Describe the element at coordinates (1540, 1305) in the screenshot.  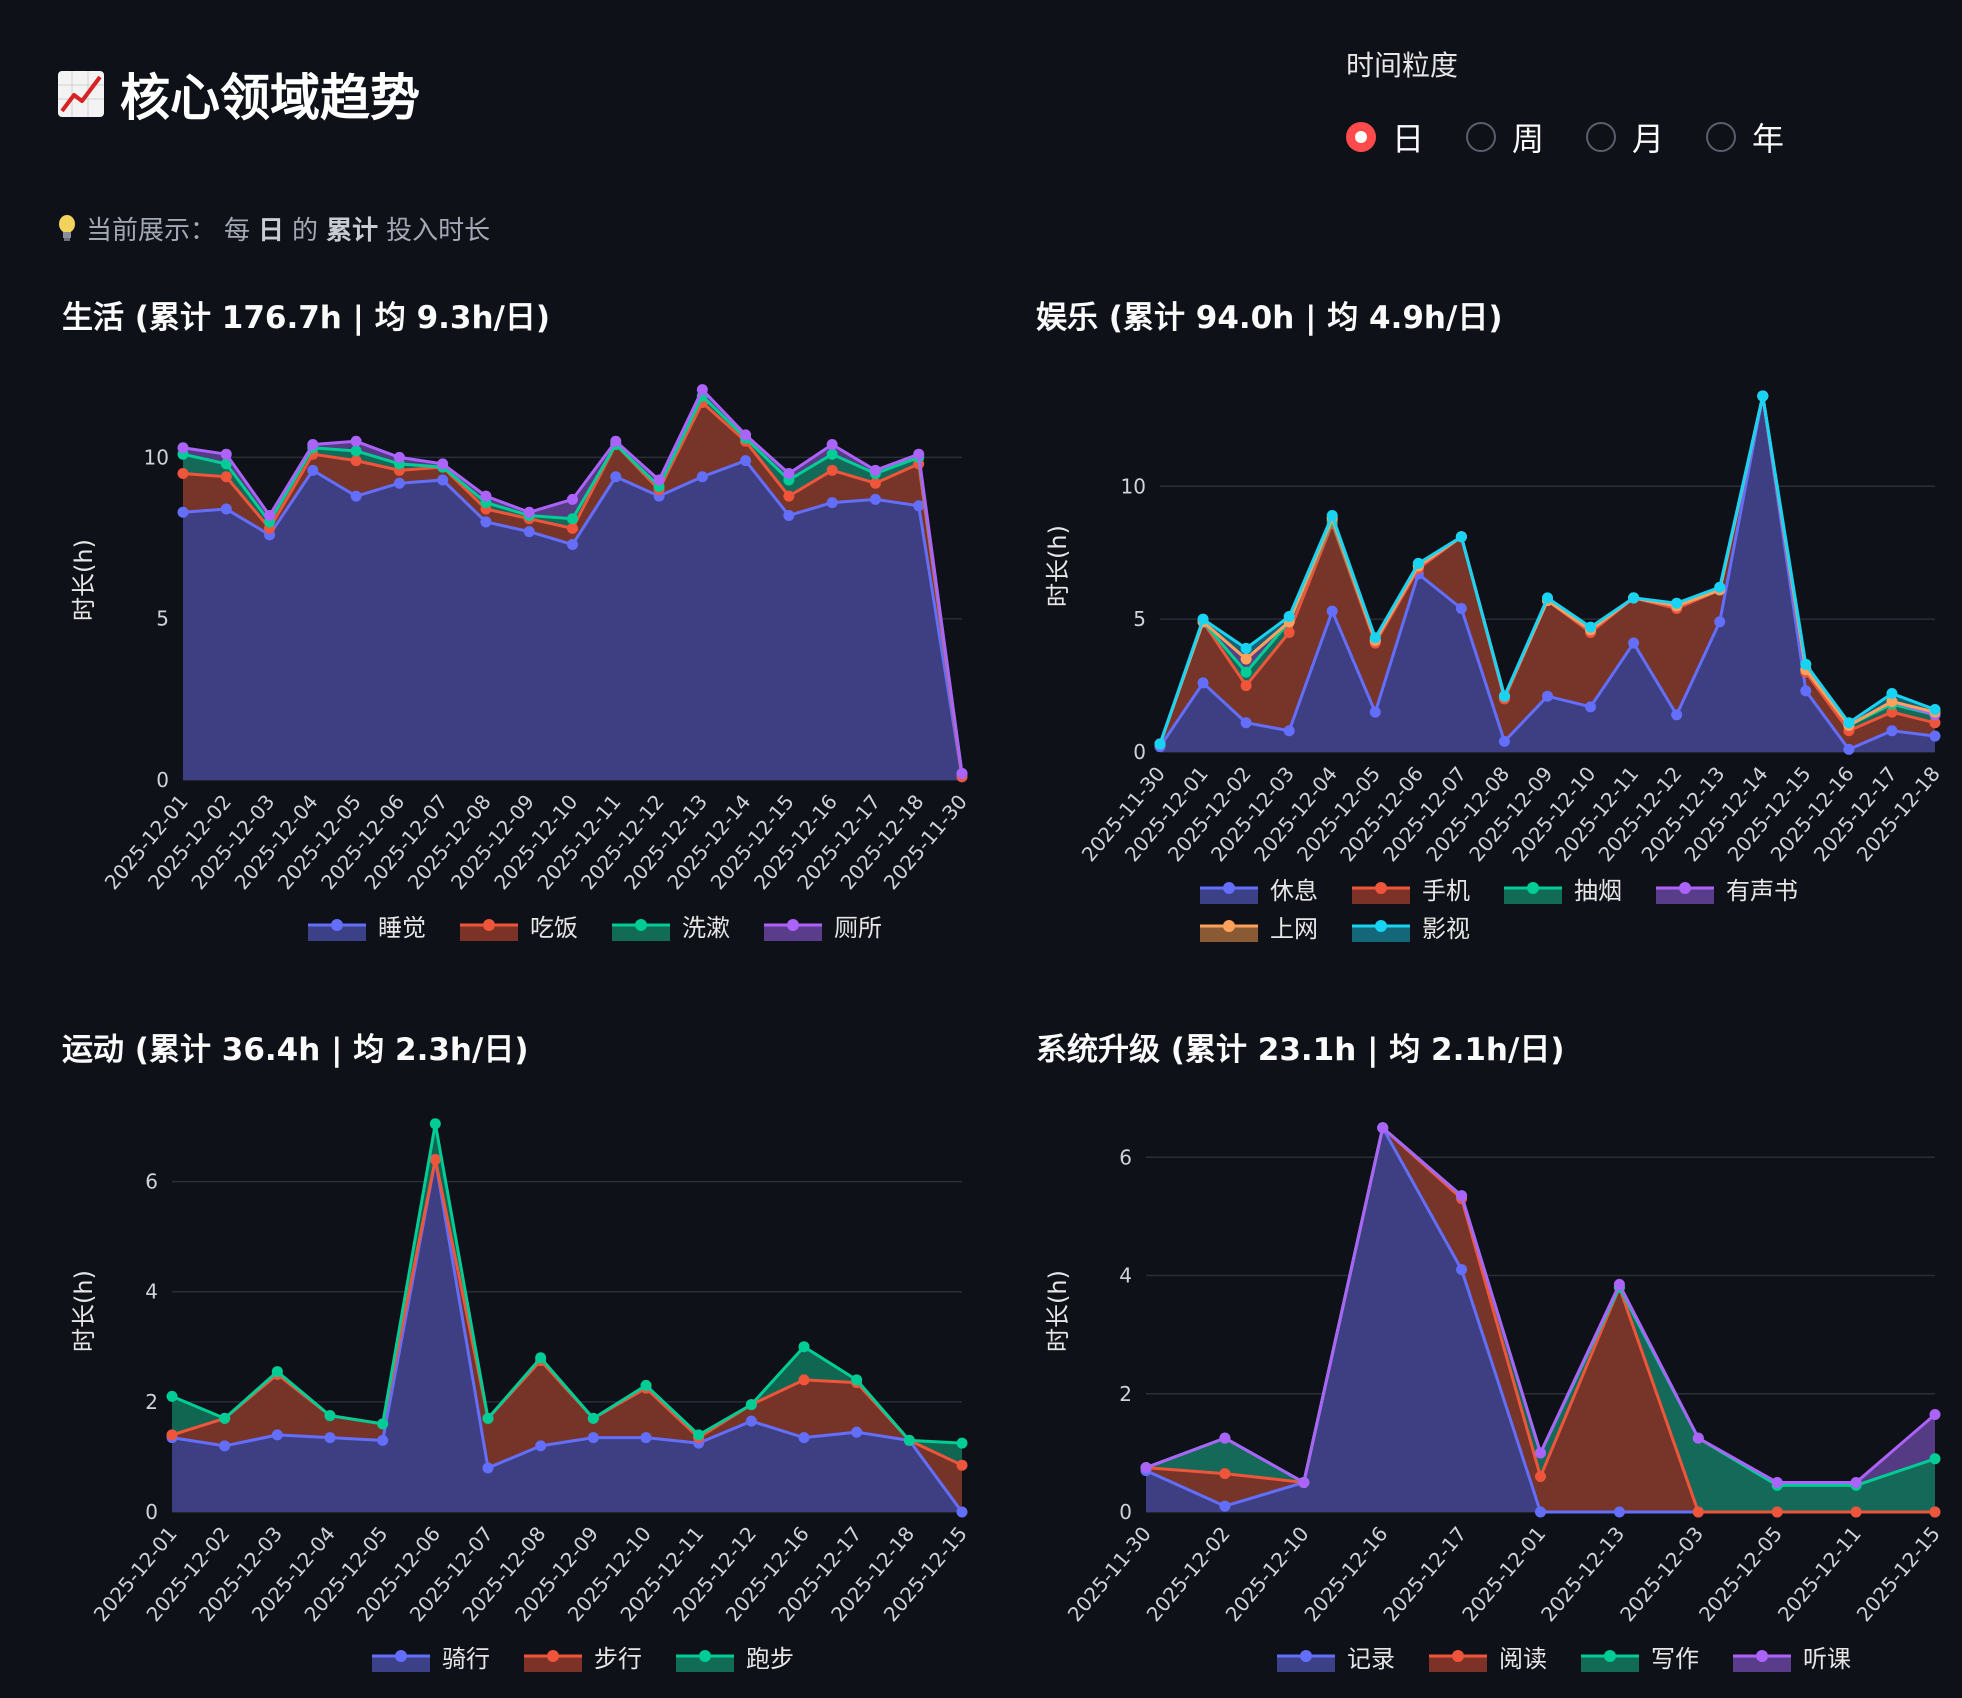
I see `series-line-听课` at that location.